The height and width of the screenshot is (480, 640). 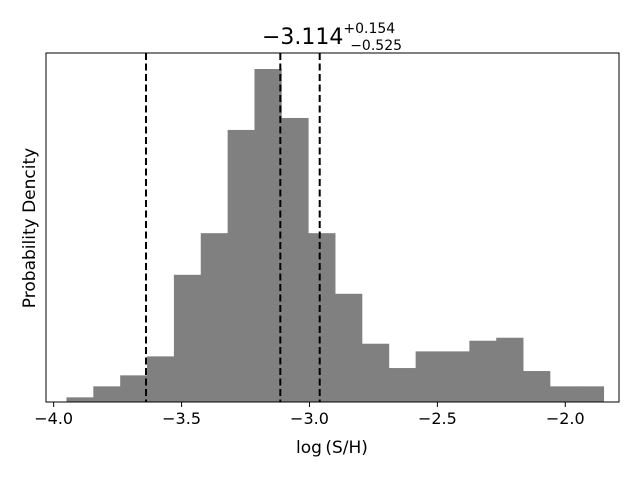 What do you see at coordinates (53, 418) in the screenshot?
I see `x-tick-label: −4.0` at bounding box center [53, 418].